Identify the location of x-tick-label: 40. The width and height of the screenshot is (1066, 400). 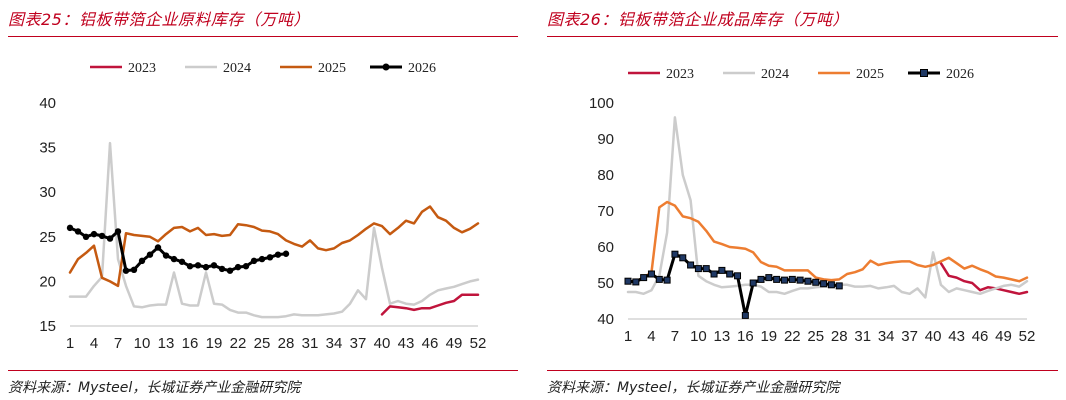
(933, 336).